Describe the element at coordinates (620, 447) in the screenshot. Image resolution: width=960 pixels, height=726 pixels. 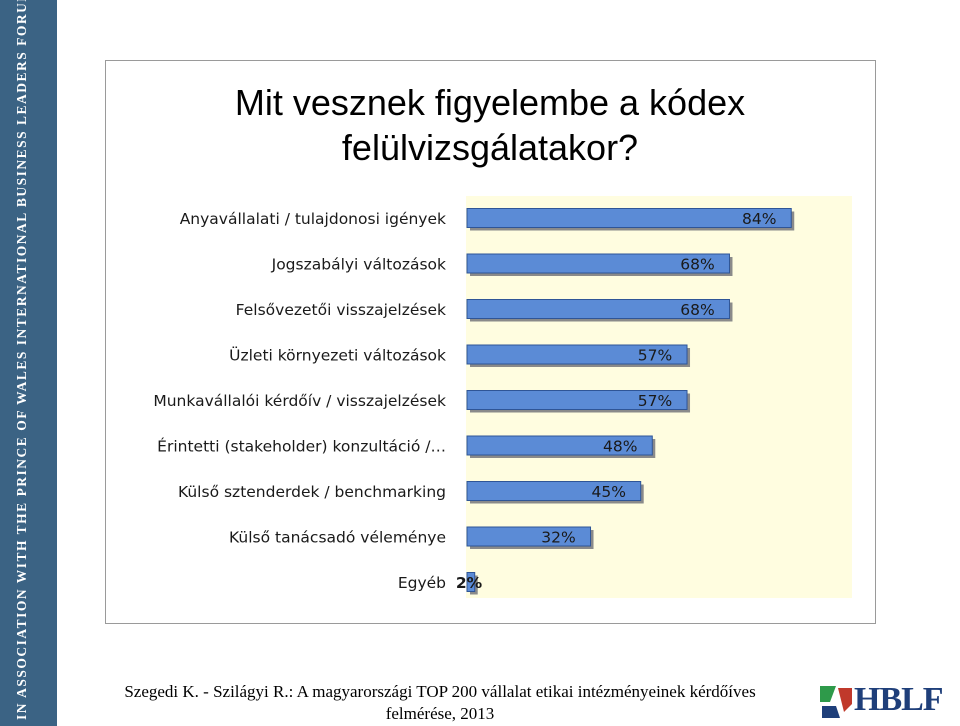
I see `value-label: 48%` at that location.